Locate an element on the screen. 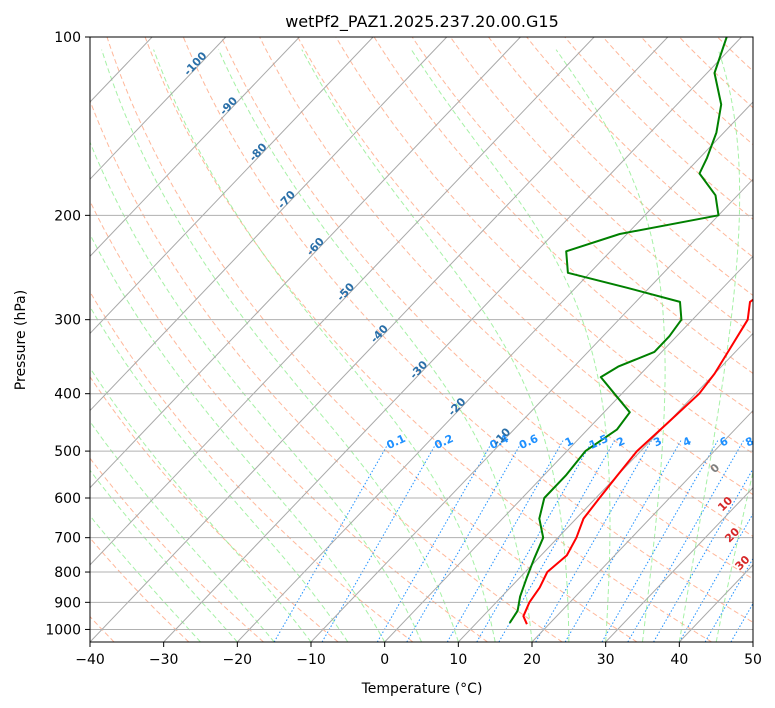 The image size is (775, 708). chart-title: wetPf2_PAZ1.2025.237.20.00.G15 is located at coordinates (422, 22).